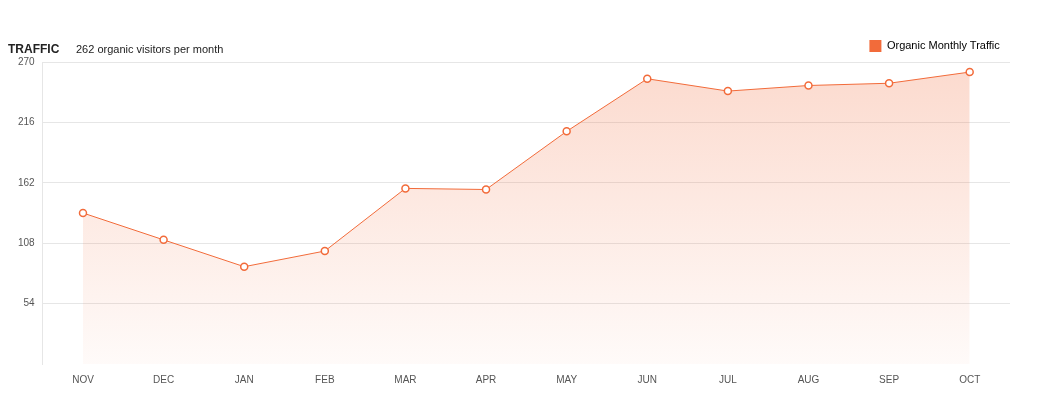  Describe the element at coordinates (150, 49) in the screenshot. I see `chart-subtitle: 262 organic visitors per month` at that location.